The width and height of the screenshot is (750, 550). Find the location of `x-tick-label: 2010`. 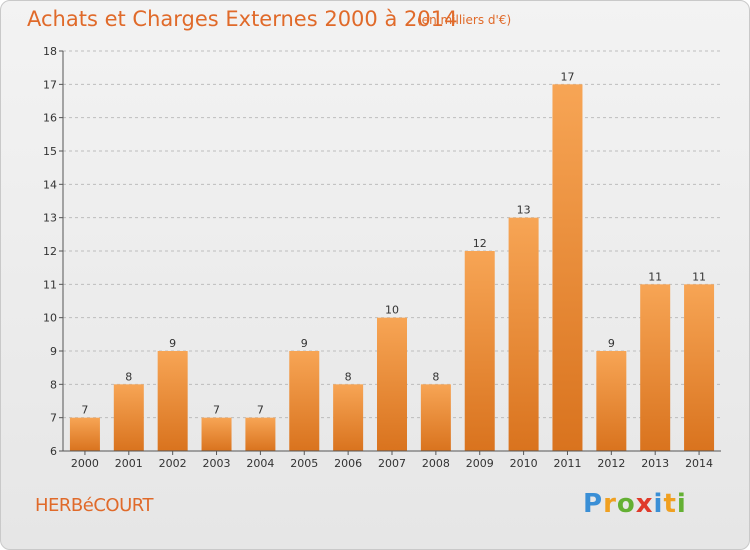

x-tick-label: 2010 is located at coordinates (524, 463).